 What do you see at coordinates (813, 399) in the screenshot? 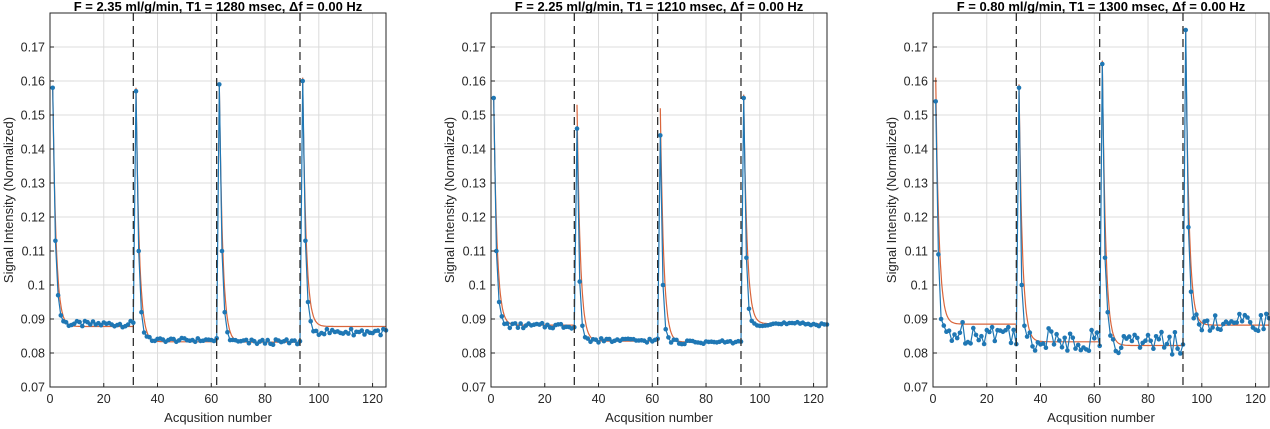
I see `x-tick-label: 120` at bounding box center [813, 399].